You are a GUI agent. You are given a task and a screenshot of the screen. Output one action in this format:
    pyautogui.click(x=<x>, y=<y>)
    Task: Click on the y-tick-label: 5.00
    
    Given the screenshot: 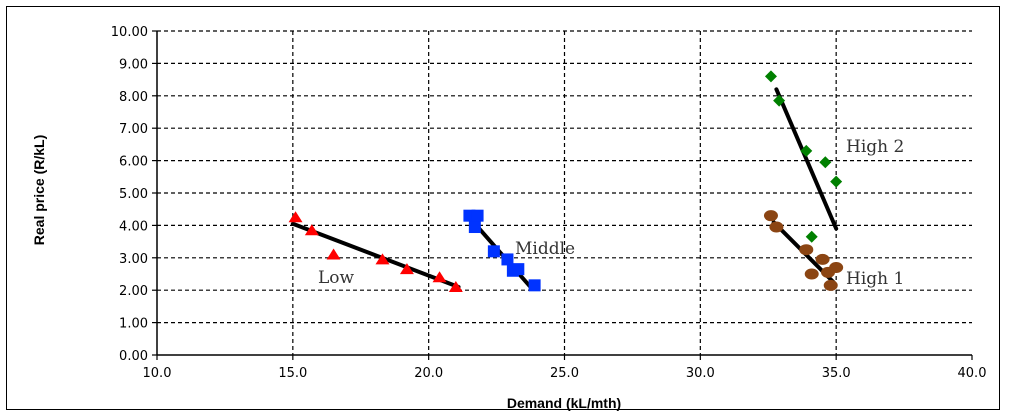 What is the action you would take?
    pyautogui.click(x=133, y=194)
    